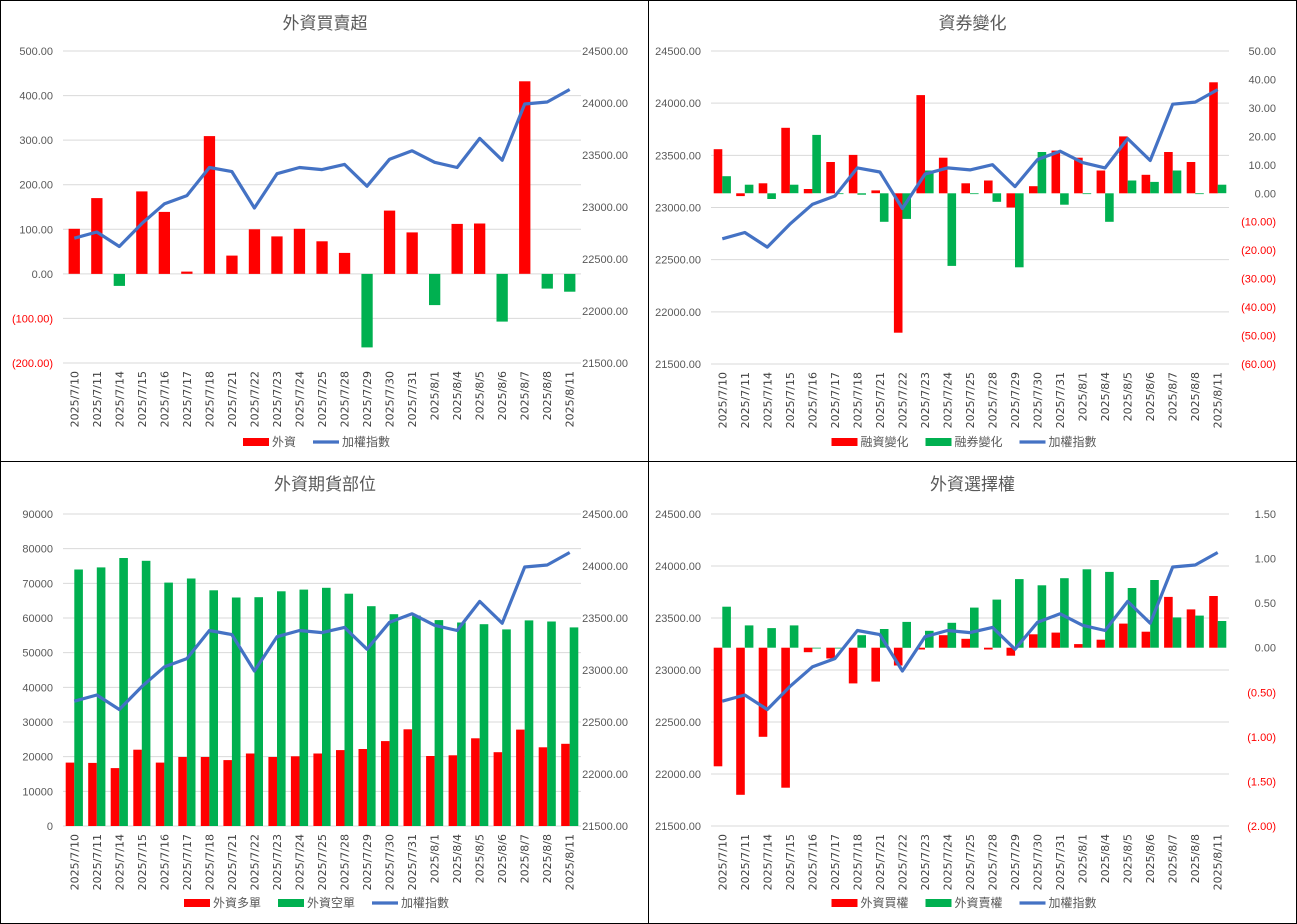 The height and width of the screenshot is (924, 1297). Describe the element at coordinates (1218, 862) in the screenshot. I see `x-tick-label: 2025/8/11` at that location.